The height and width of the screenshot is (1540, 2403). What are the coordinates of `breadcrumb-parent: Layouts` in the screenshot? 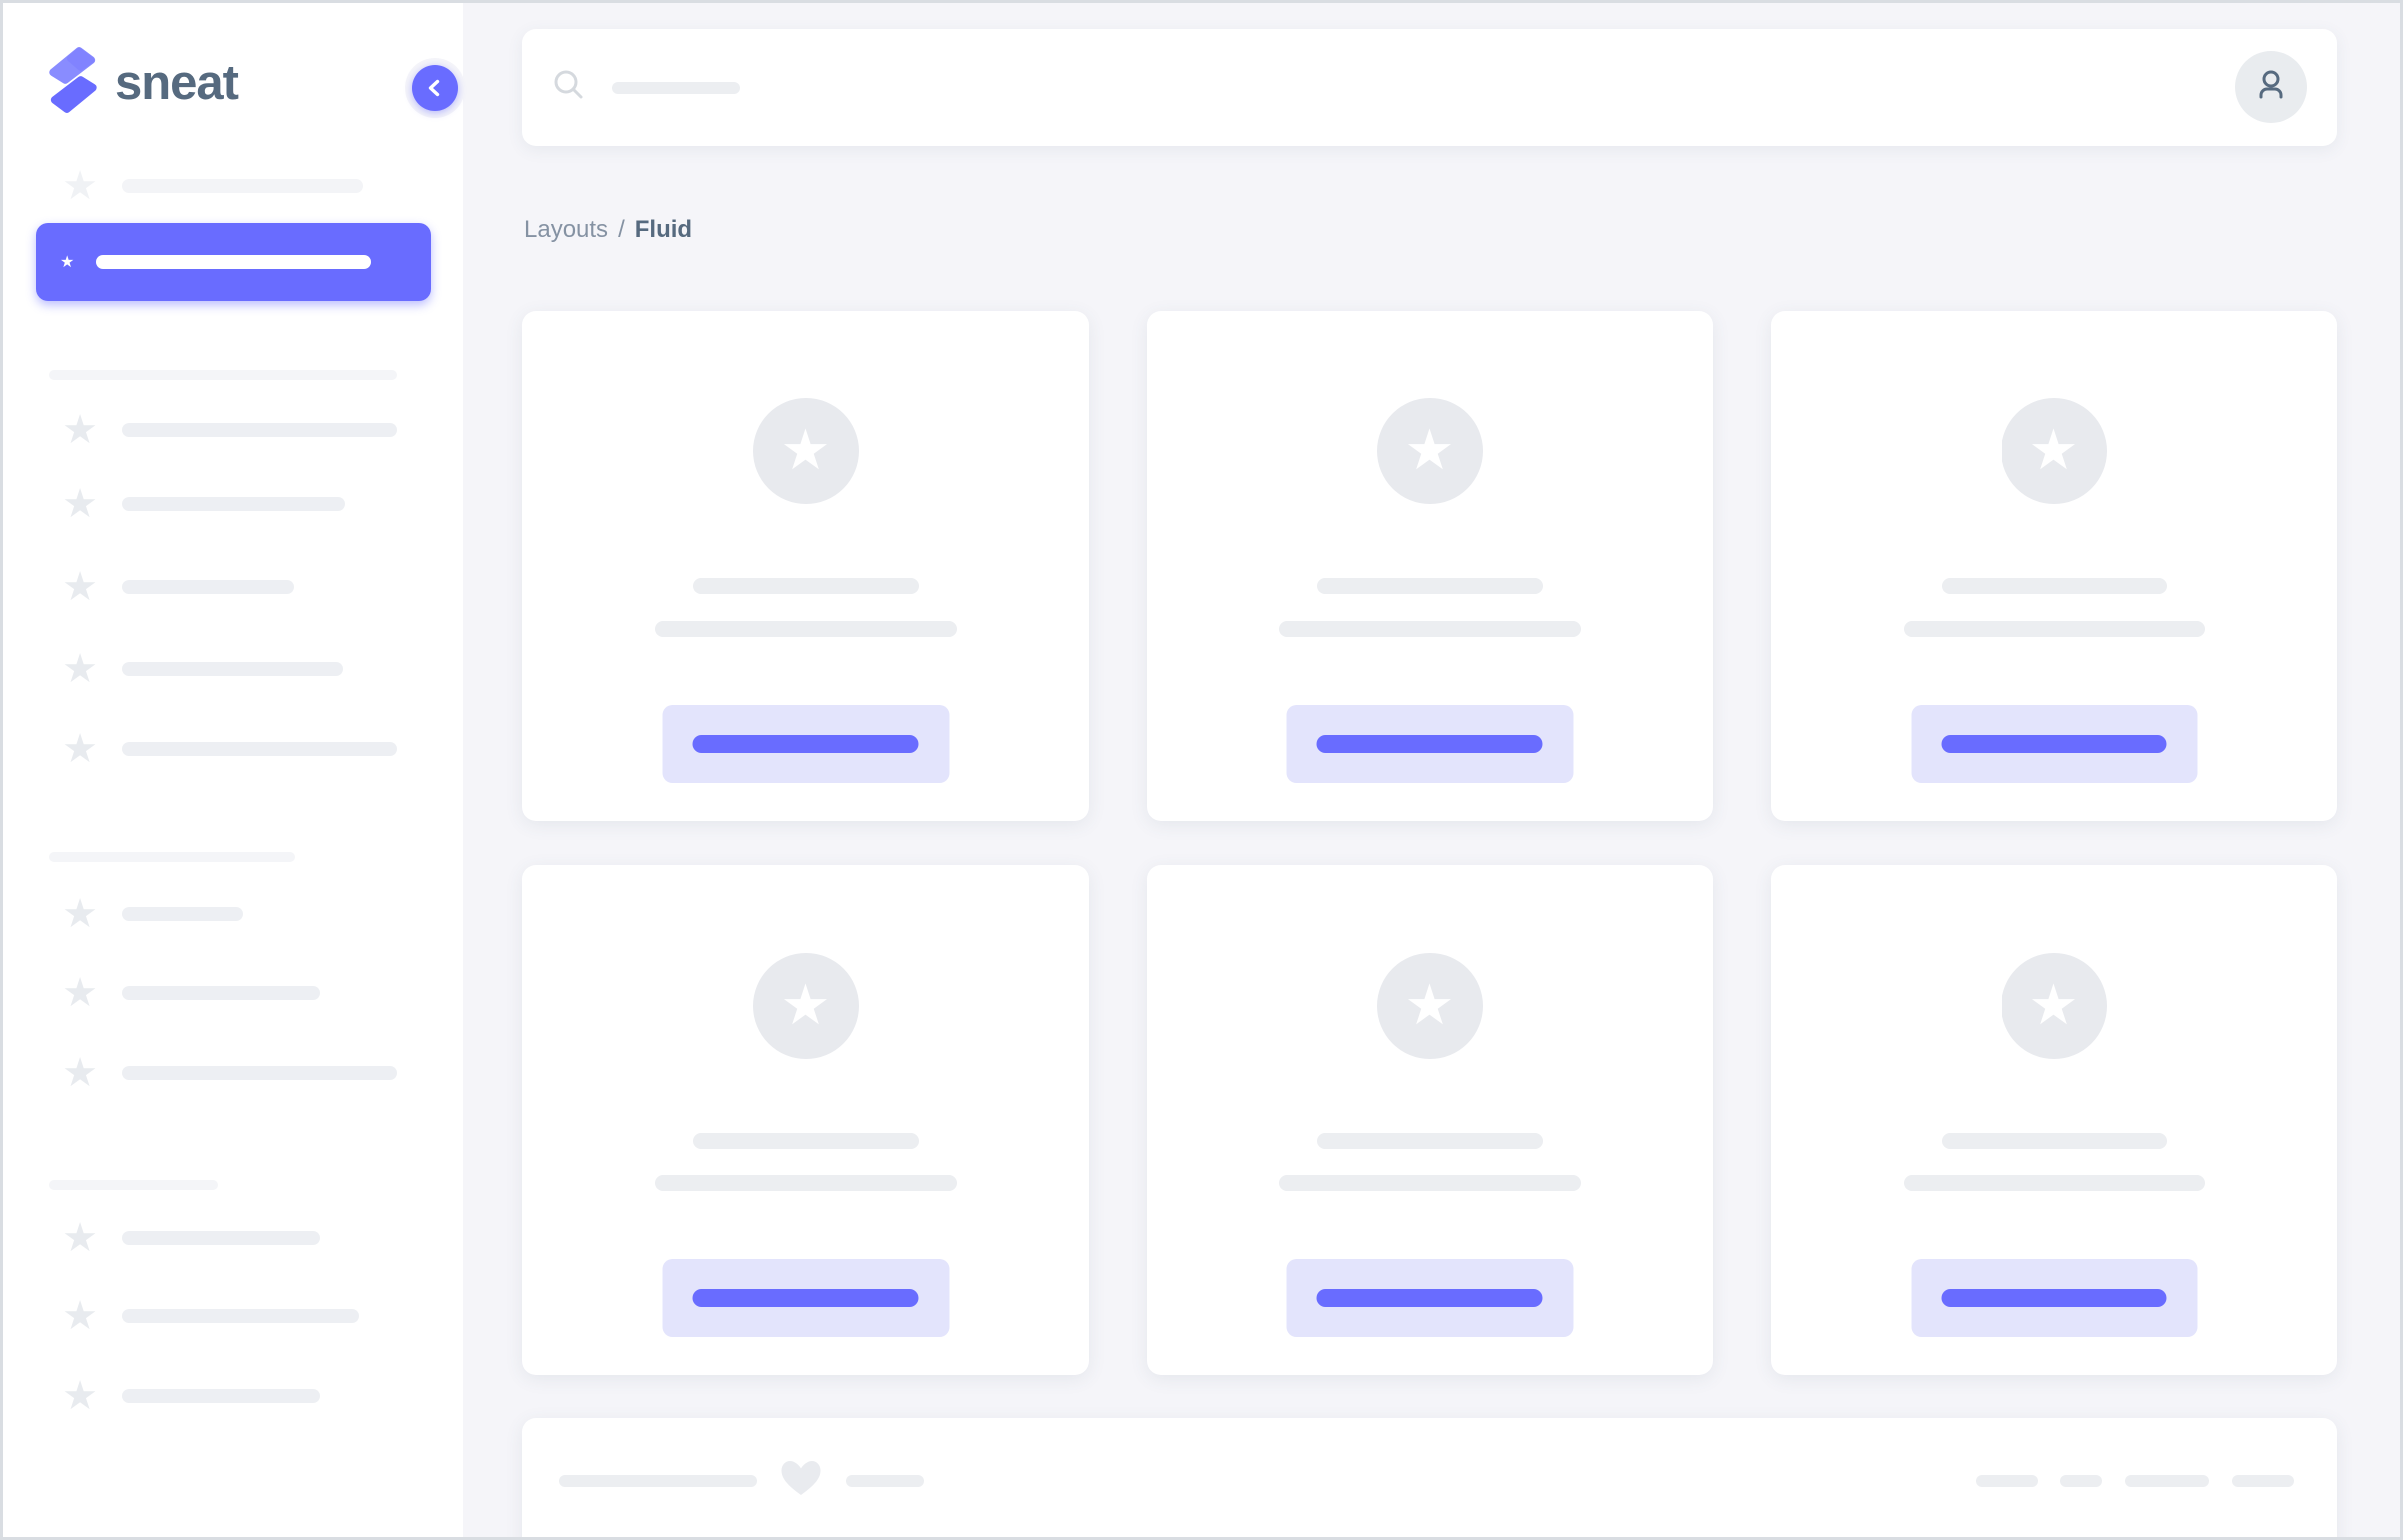 It's located at (566, 229).